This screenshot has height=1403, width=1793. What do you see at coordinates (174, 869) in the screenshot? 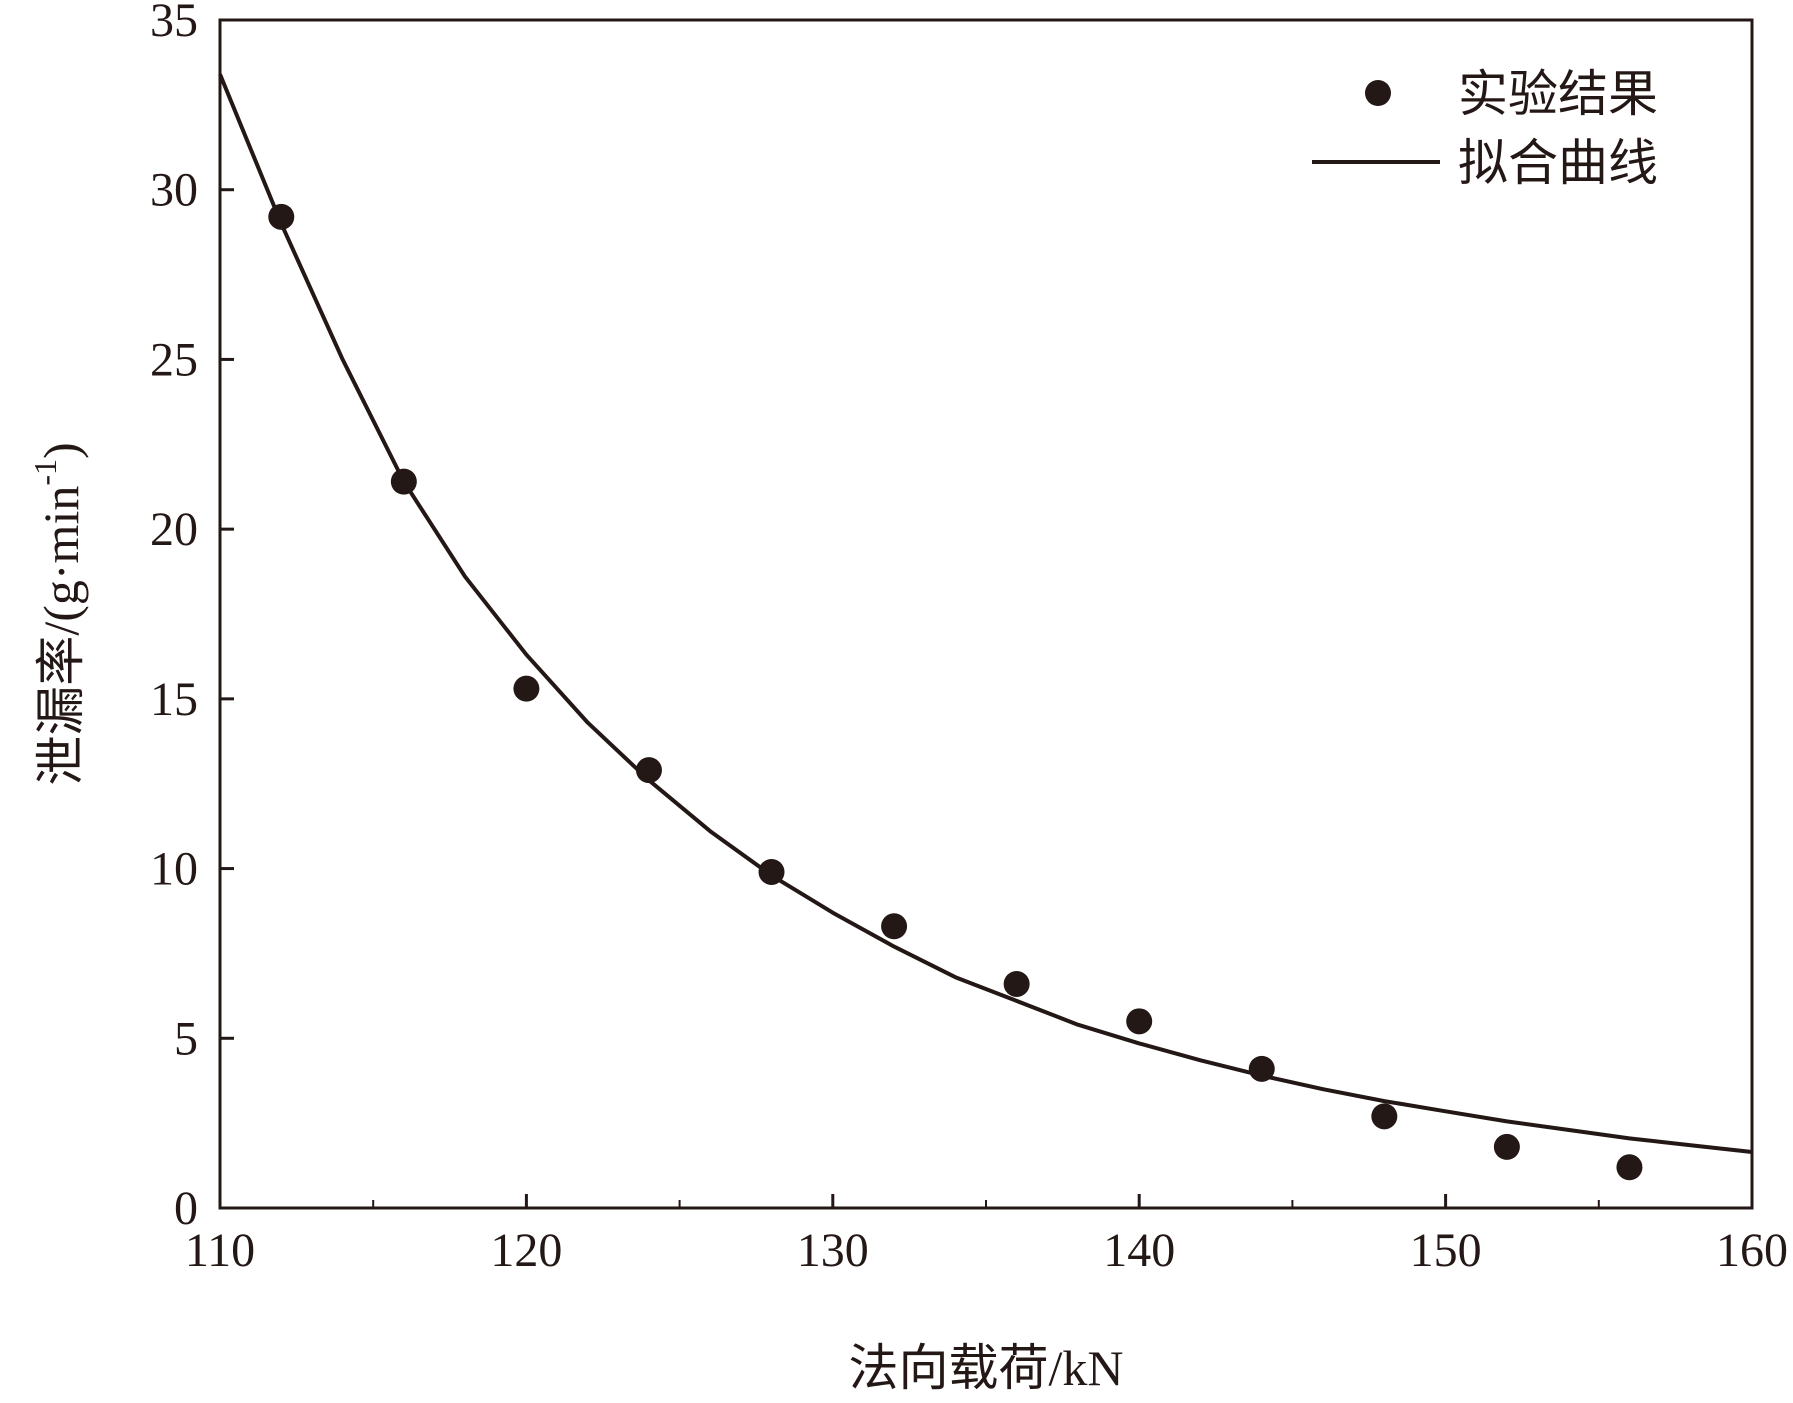
I see `y-tick-label-2: 10` at bounding box center [174, 869].